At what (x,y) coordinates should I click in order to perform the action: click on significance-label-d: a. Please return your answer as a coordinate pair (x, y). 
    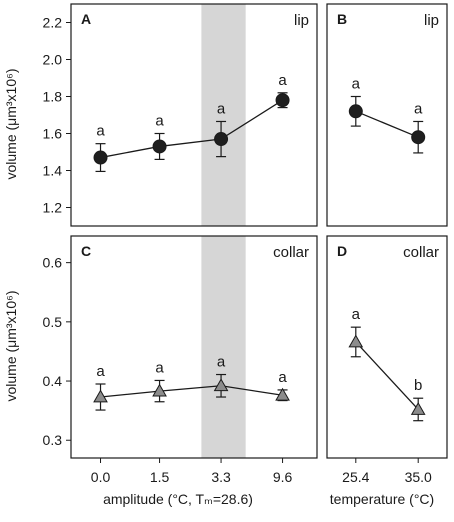
    Looking at the image, I should click on (356, 314).